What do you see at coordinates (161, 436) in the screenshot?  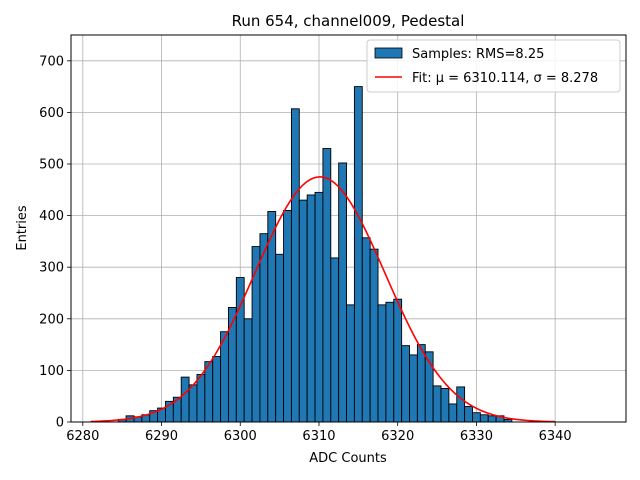 I see `x-tick-label: 6290` at bounding box center [161, 436].